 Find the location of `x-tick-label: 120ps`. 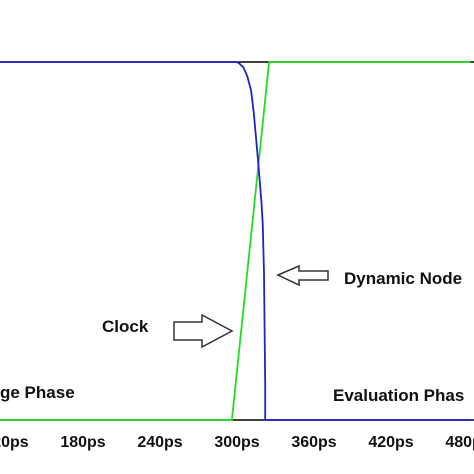

x-tick-label: 120ps is located at coordinates (14, 442).